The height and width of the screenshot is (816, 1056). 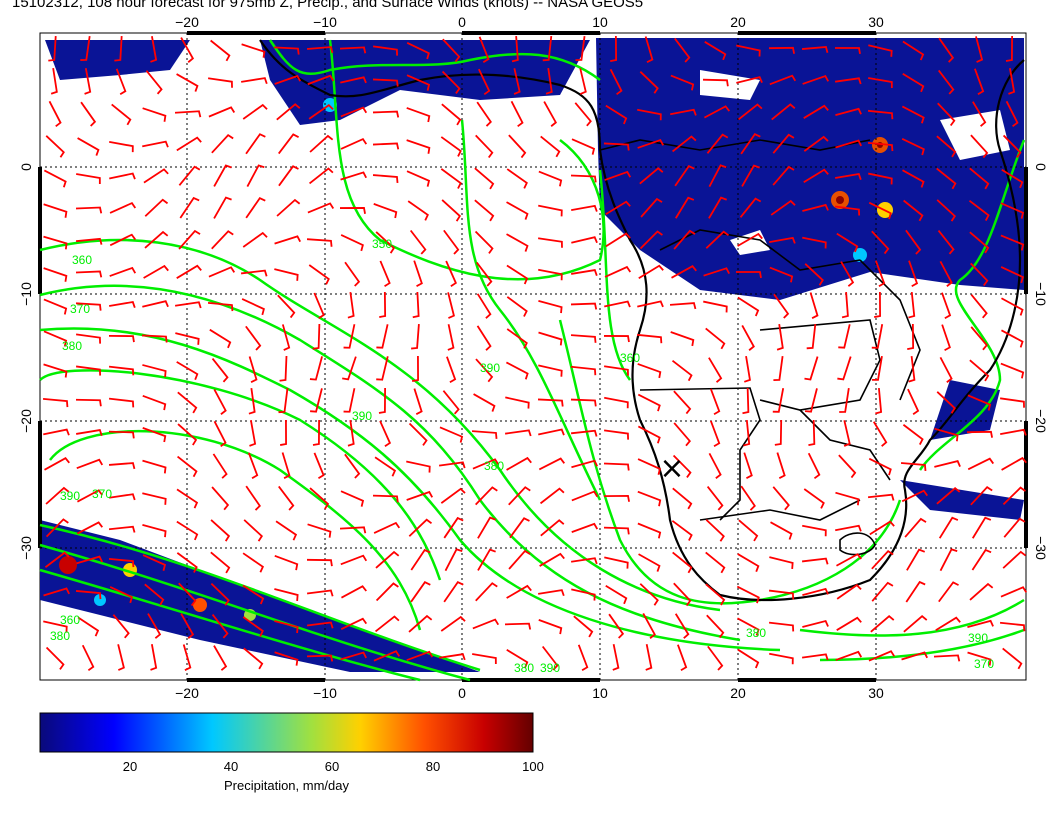 I want to click on lat-label: −30, so click(x=1041, y=548).